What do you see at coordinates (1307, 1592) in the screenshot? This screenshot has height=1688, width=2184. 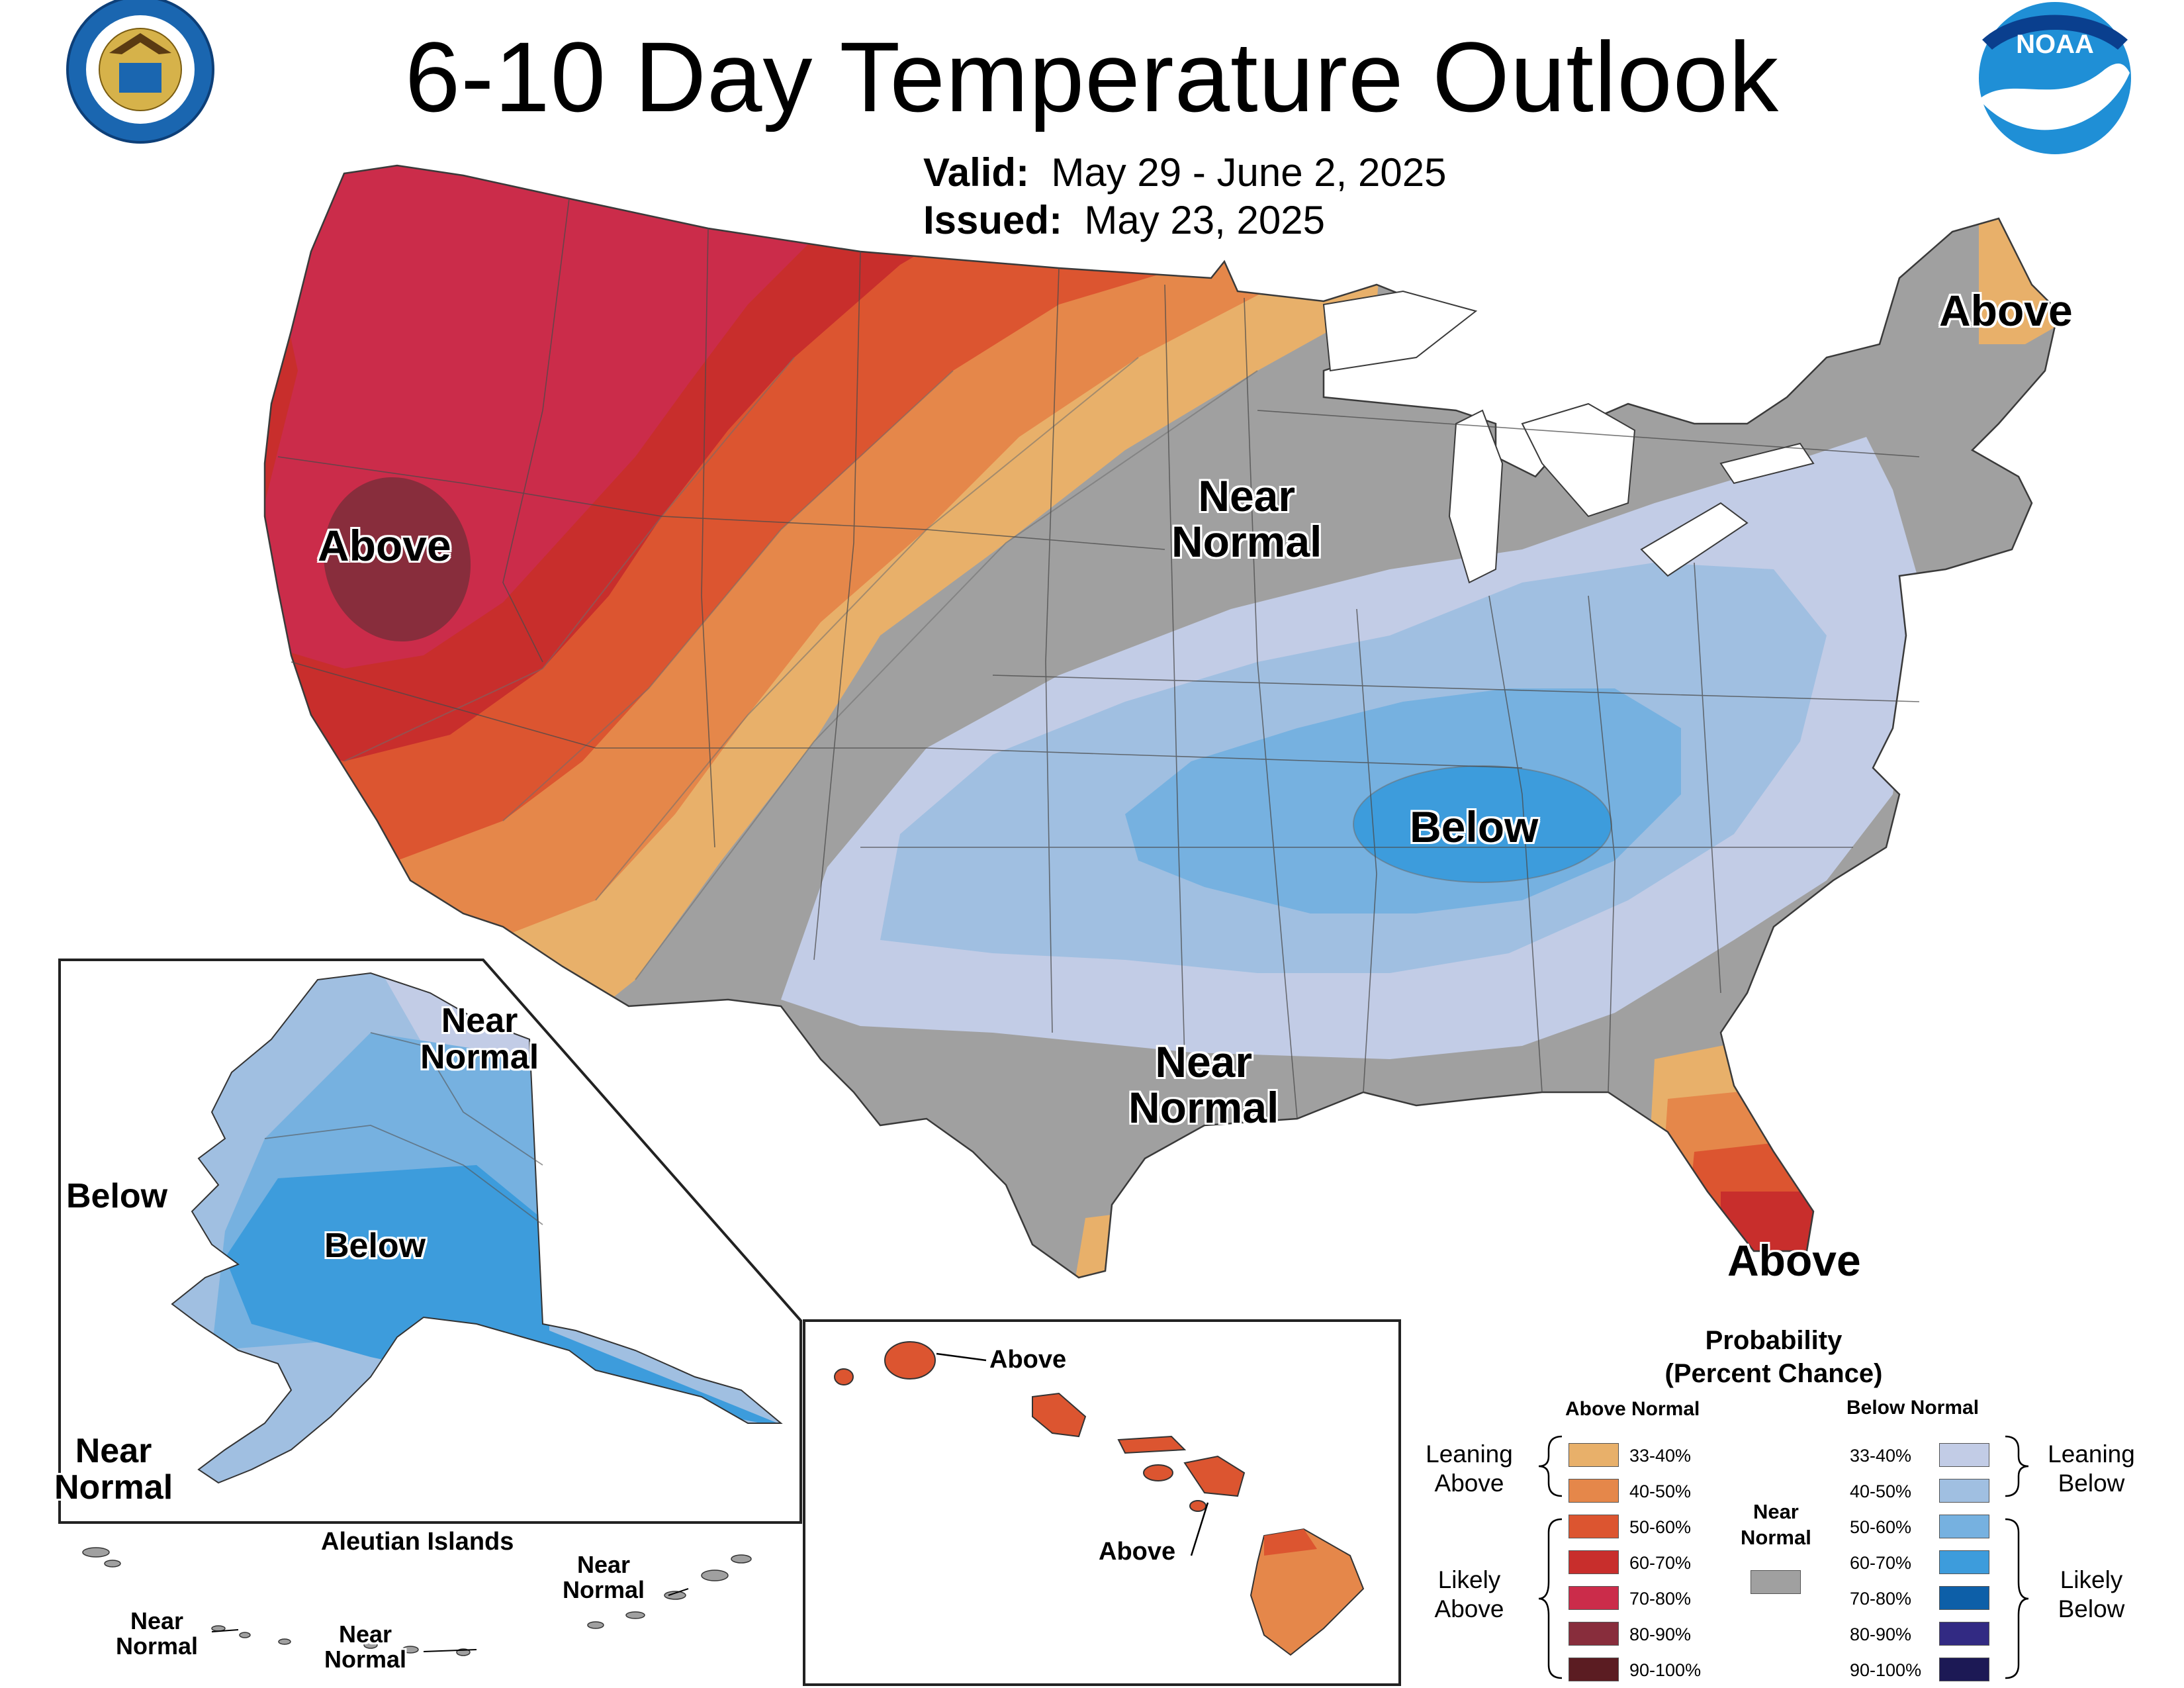 I see `big-island` at bounding box center [1307, 1592].